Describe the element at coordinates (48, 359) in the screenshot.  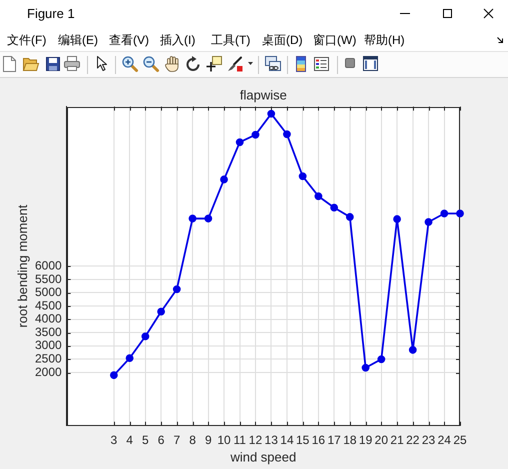
I see `y-tick-label: 2500` at that location.